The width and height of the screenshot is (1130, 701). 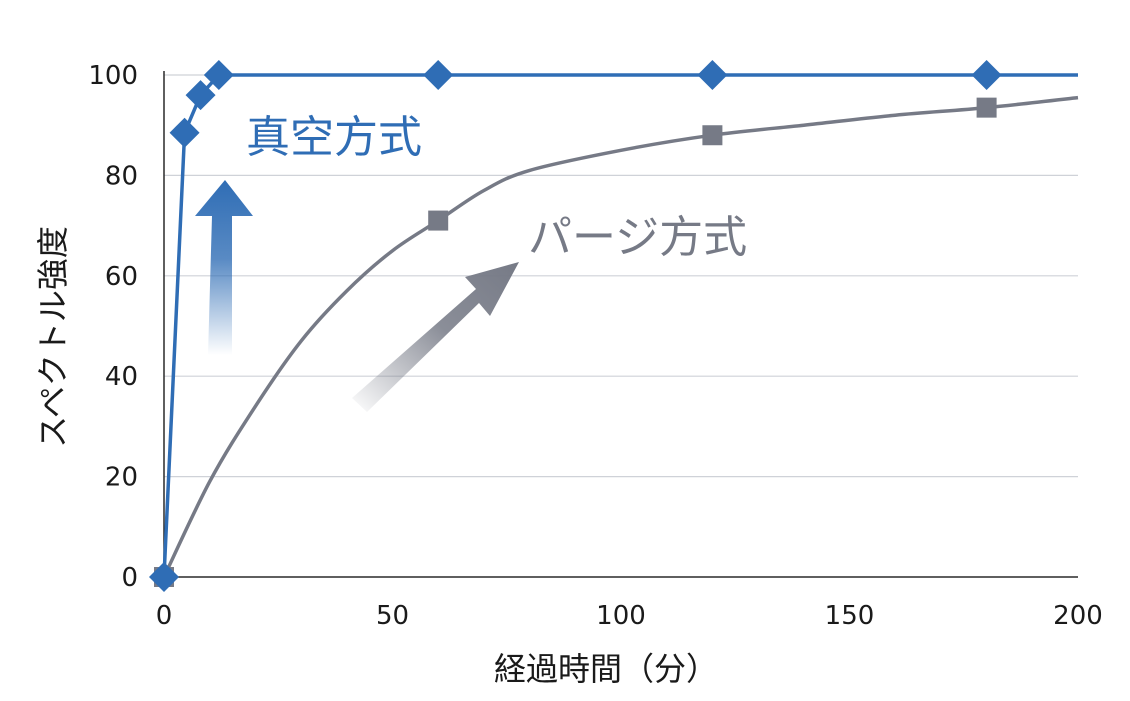 I want to click on x-axis-title: 経過時間（分）, so click(x=606, y=669).